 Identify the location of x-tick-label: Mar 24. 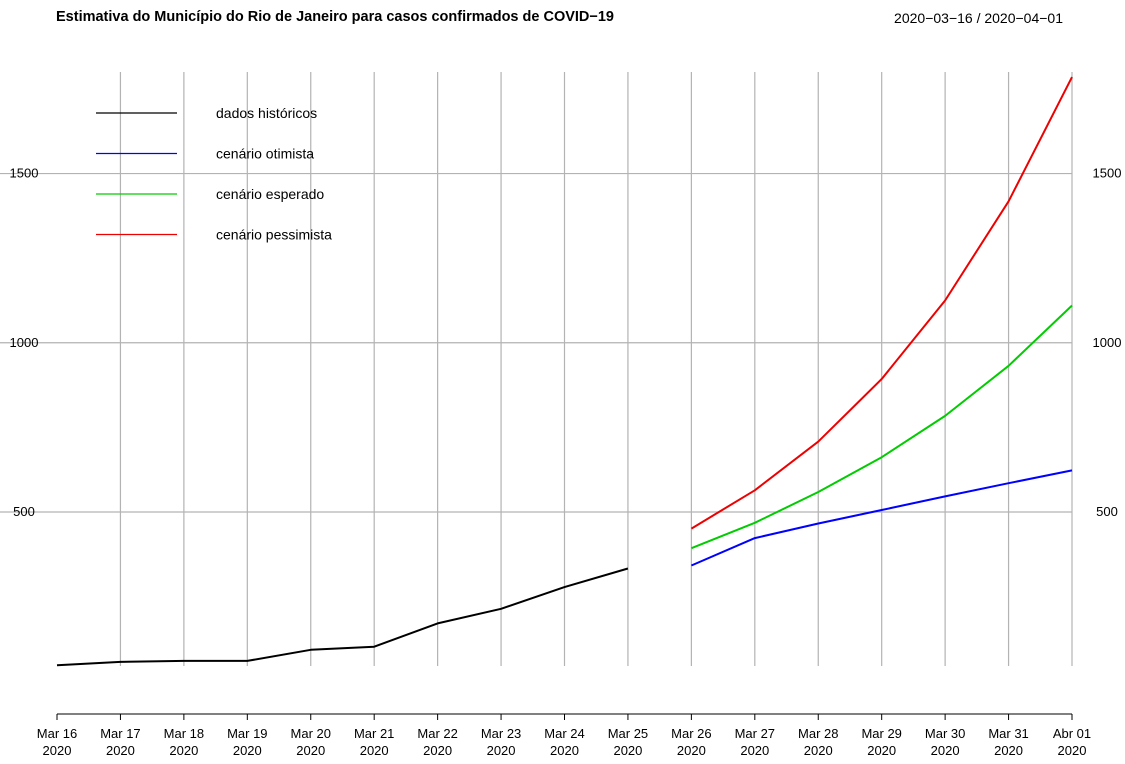
(564, 733).